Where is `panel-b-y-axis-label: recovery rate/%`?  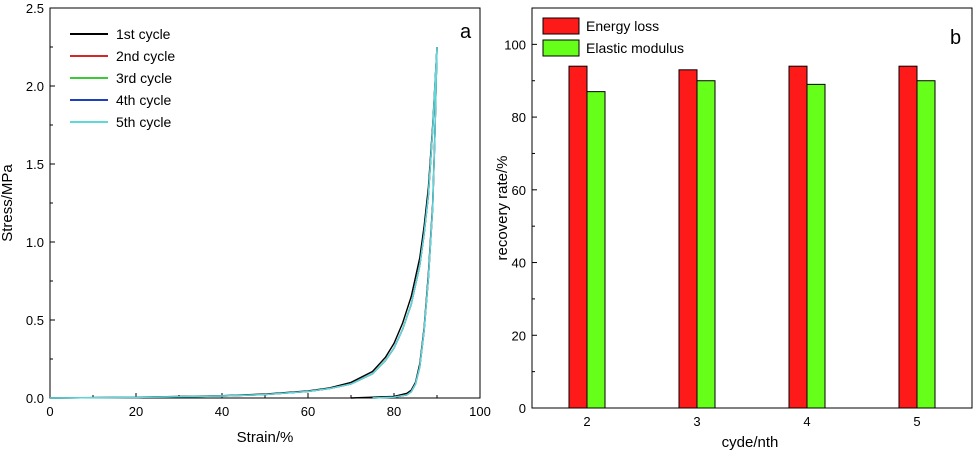 panel-b-y-axis-label: recovery rate/% is located at coordinates (502, 207).